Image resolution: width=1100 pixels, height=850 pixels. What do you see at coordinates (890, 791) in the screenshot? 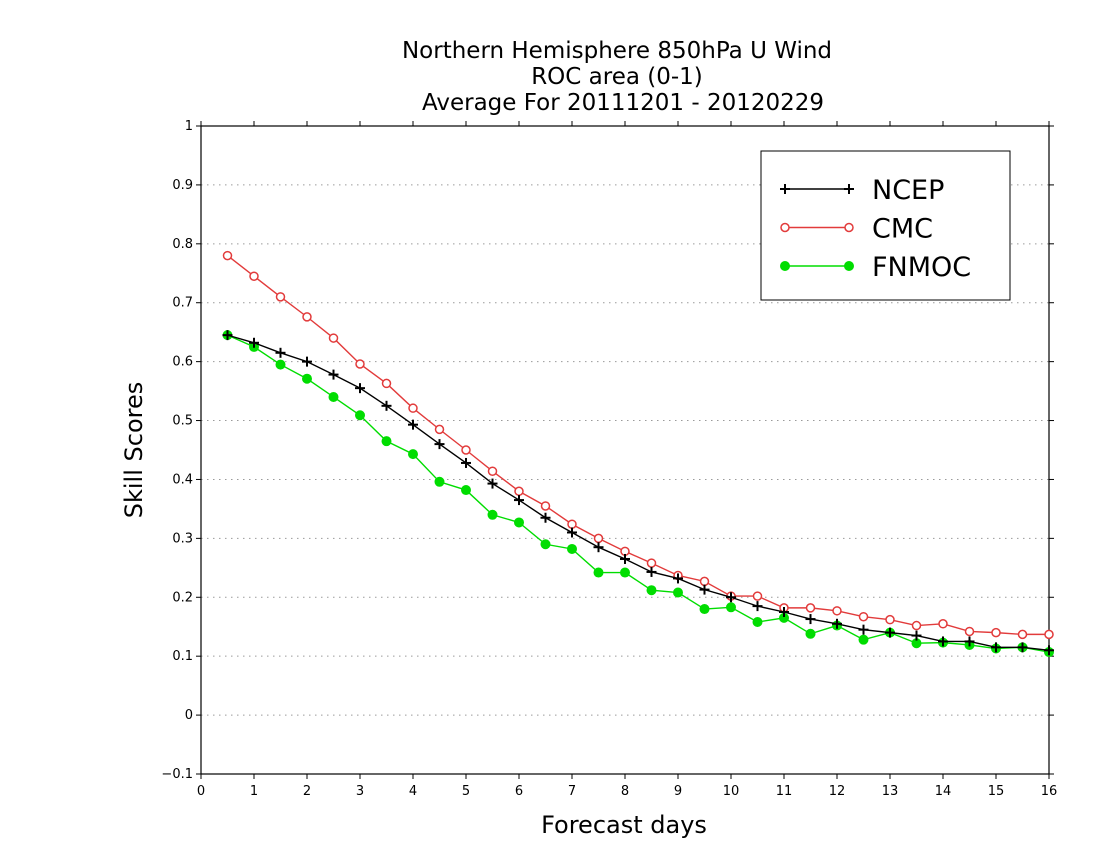
I see `x-tick-label: 13` at bounding box center [890, 791].